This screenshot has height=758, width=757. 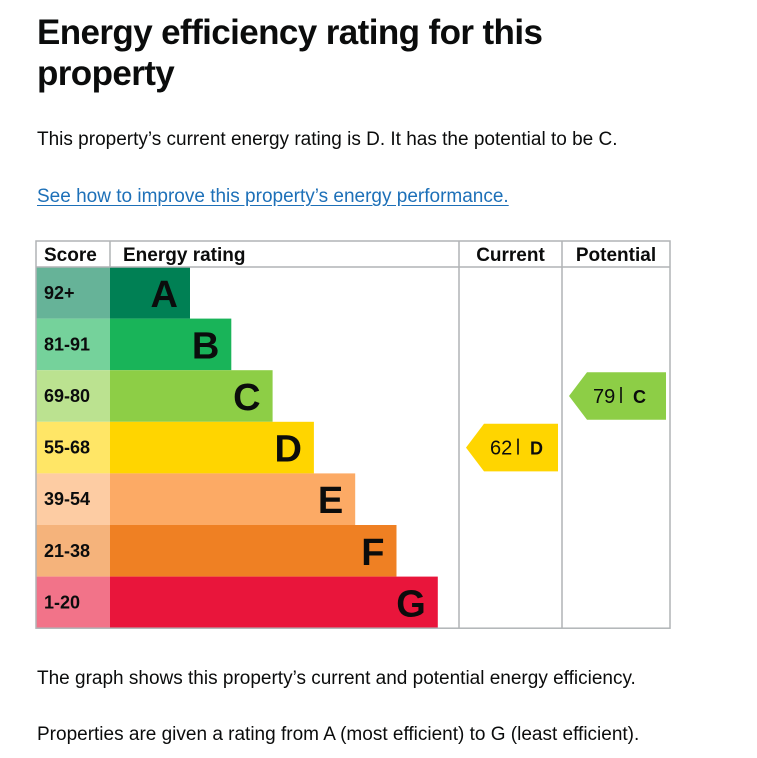 What do you see at coordinates (604, 397) in the screenshot?
I see `potential-rating-arrow-value: 79` at bounding box center [604, 397].